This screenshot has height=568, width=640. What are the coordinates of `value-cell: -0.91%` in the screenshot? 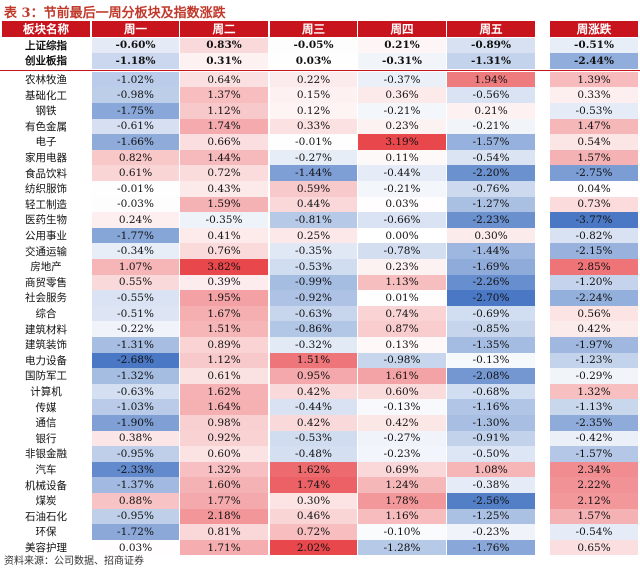 It's located at (491, 438).